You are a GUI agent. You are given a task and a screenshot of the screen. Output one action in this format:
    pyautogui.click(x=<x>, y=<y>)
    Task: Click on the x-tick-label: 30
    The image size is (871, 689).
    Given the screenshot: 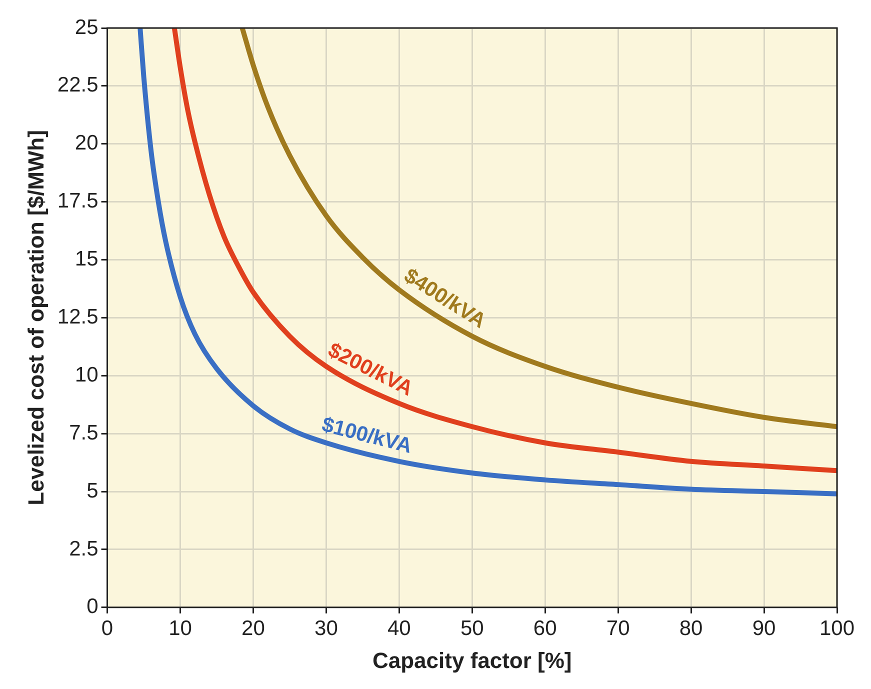 What is the action you would take?
    pyautogui.click(x=326, y=628)
    